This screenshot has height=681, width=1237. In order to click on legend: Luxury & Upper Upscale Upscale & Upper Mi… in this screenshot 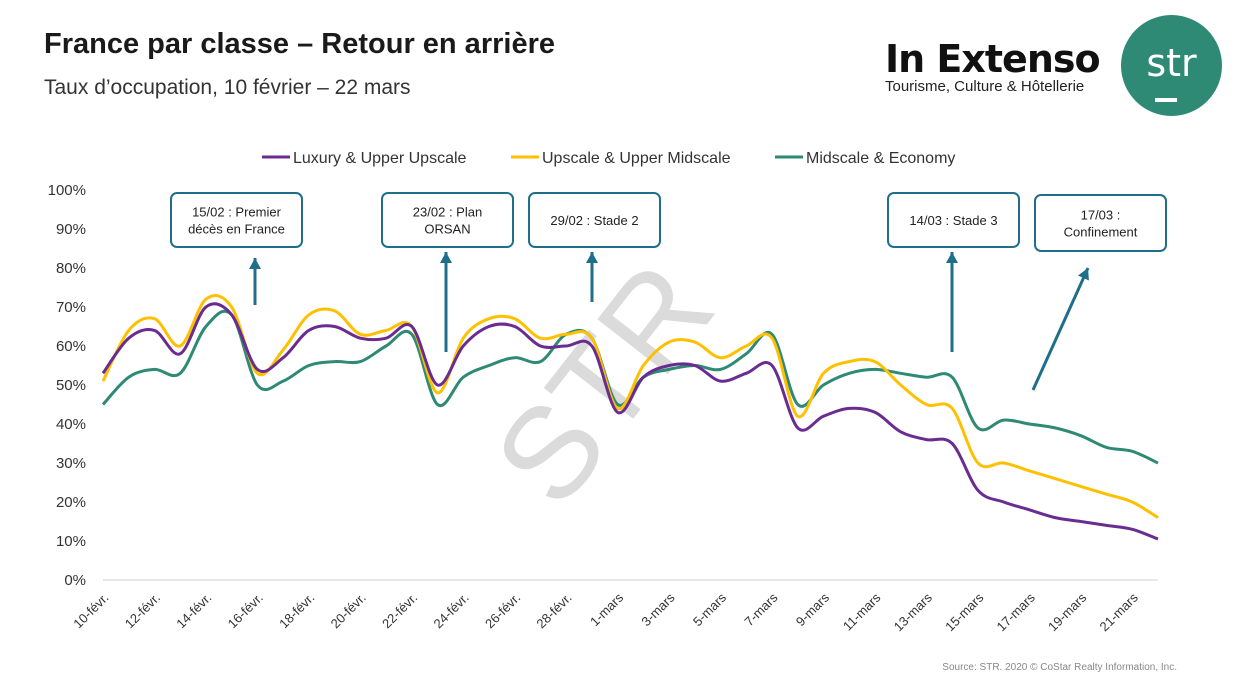, I will do `click(608, 158)`.